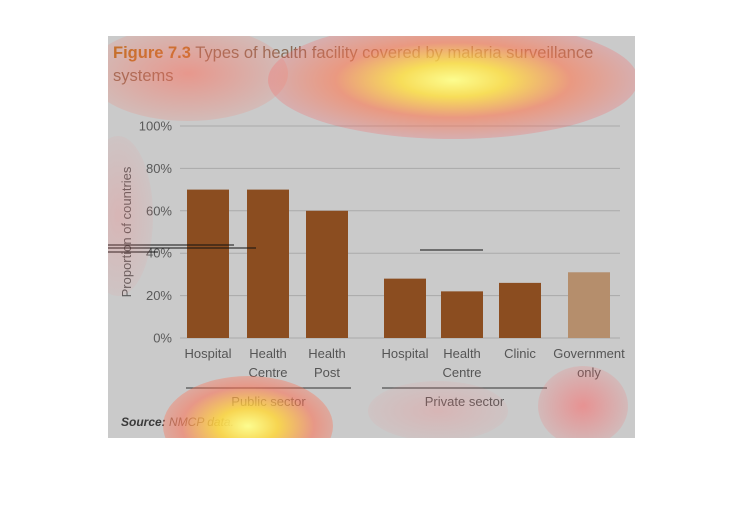  I want to click on group-label: Public sector, so click(268, 401).